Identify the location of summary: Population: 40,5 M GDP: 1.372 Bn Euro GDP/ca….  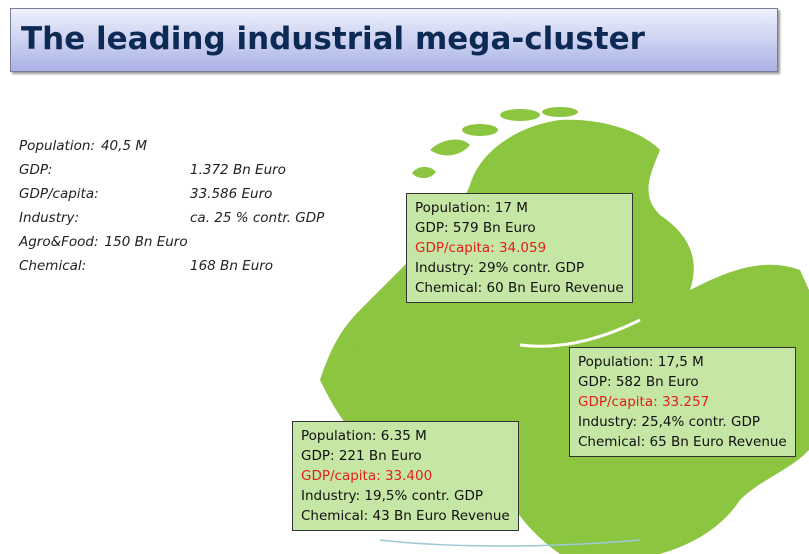
(171, 206).